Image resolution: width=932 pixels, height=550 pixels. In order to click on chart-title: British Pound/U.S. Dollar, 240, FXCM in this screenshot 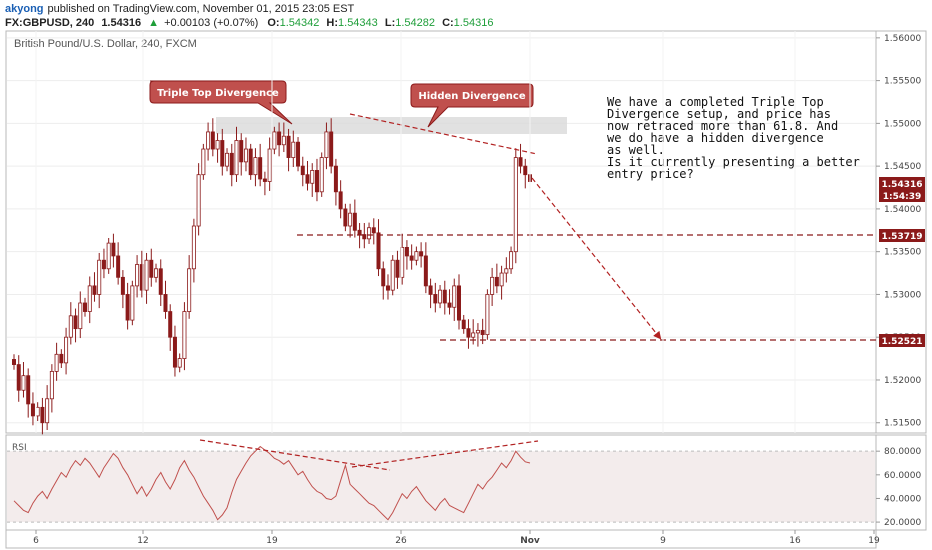, I will do `click(105, 44)`.